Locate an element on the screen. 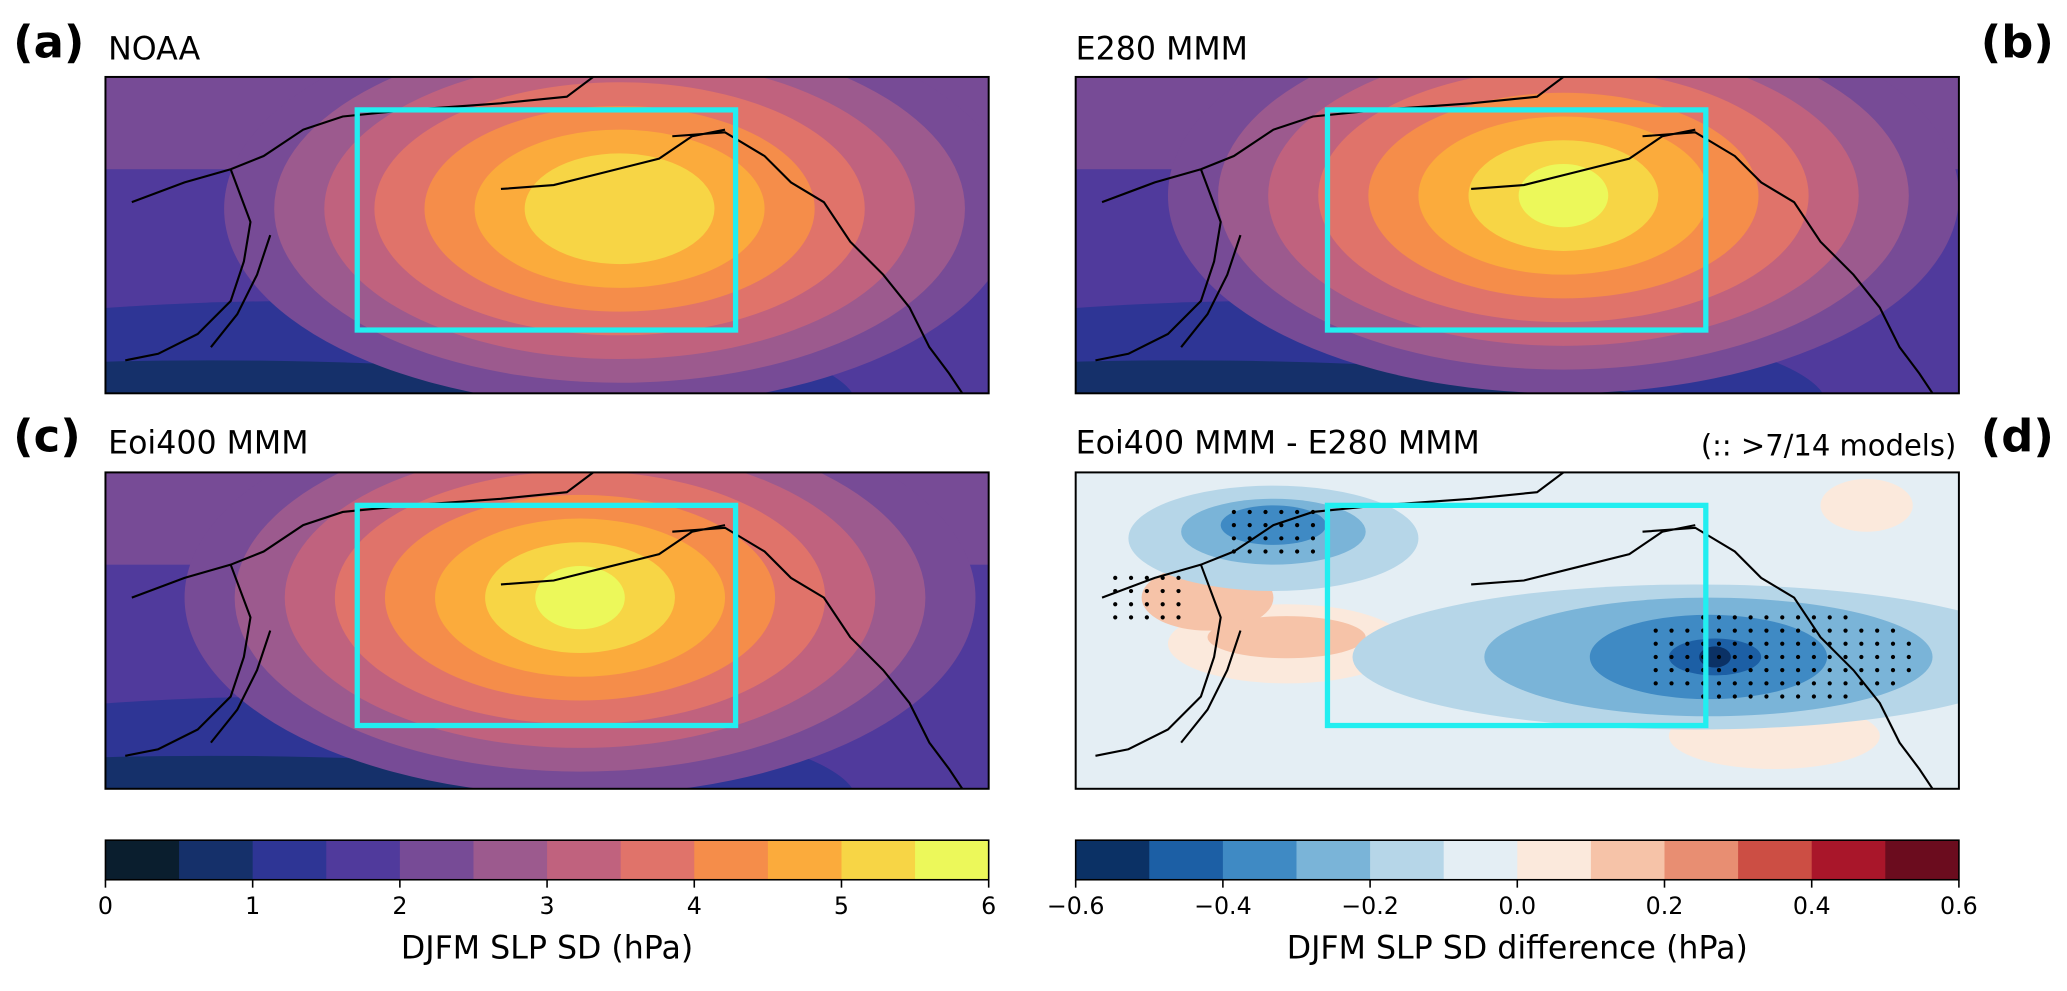 Image resolution: width=2067 pixels, height=991 pixels. tick-label: 0.4 is located at coordinates (1812, 906).